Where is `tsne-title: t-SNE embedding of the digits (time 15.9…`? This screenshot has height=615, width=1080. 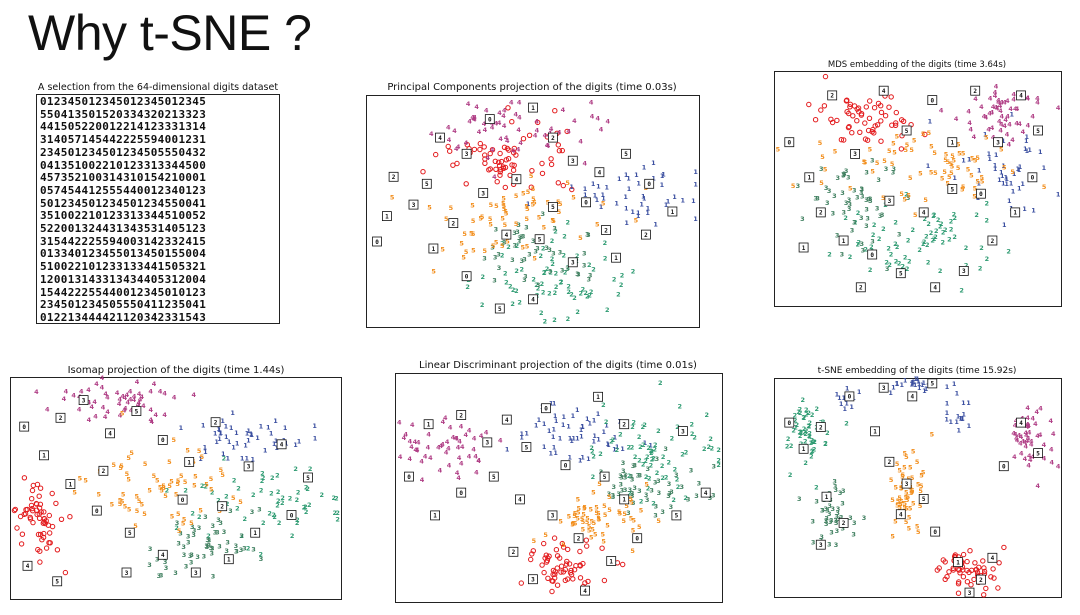 tsne-title: t-SNE embedding of the digits (time 15.9… is located at coordinates (917, 371).